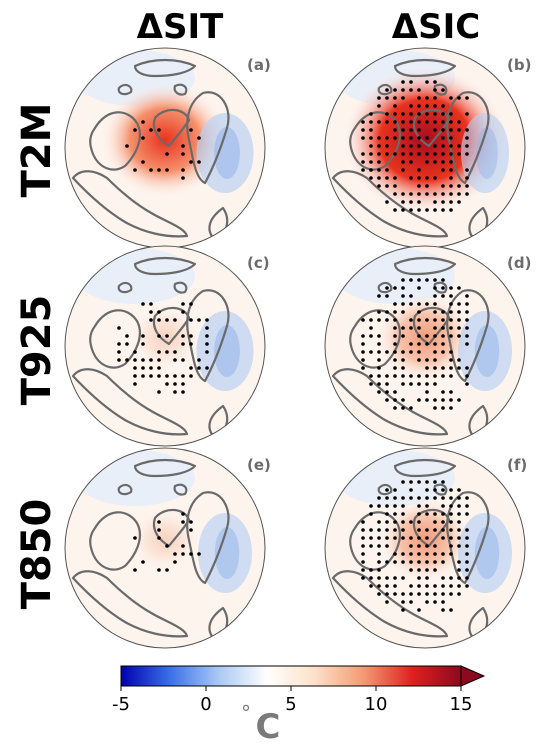 The height and width of the screenshot is (748, 543). What do you see at coordinates (121, 704) in the screenshot?
I see `colorbar-tick-label: -5` at bounding box center [121, 704].